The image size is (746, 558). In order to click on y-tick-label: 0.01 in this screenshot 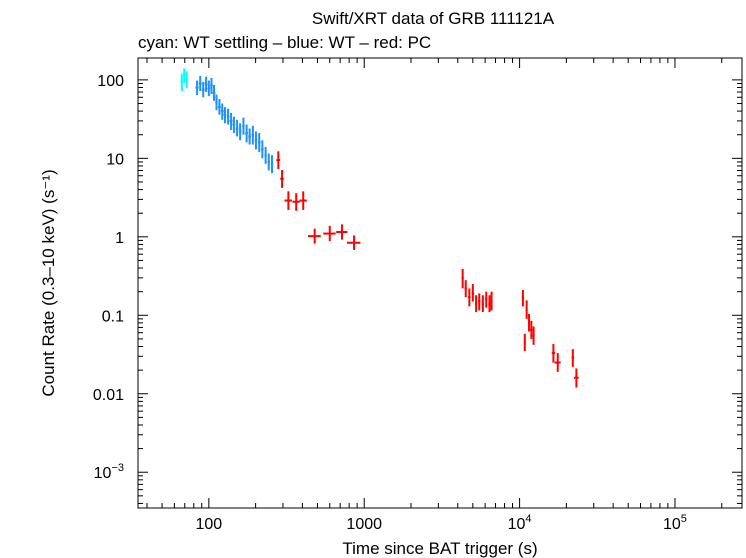, I will do `click(108, 395)`.